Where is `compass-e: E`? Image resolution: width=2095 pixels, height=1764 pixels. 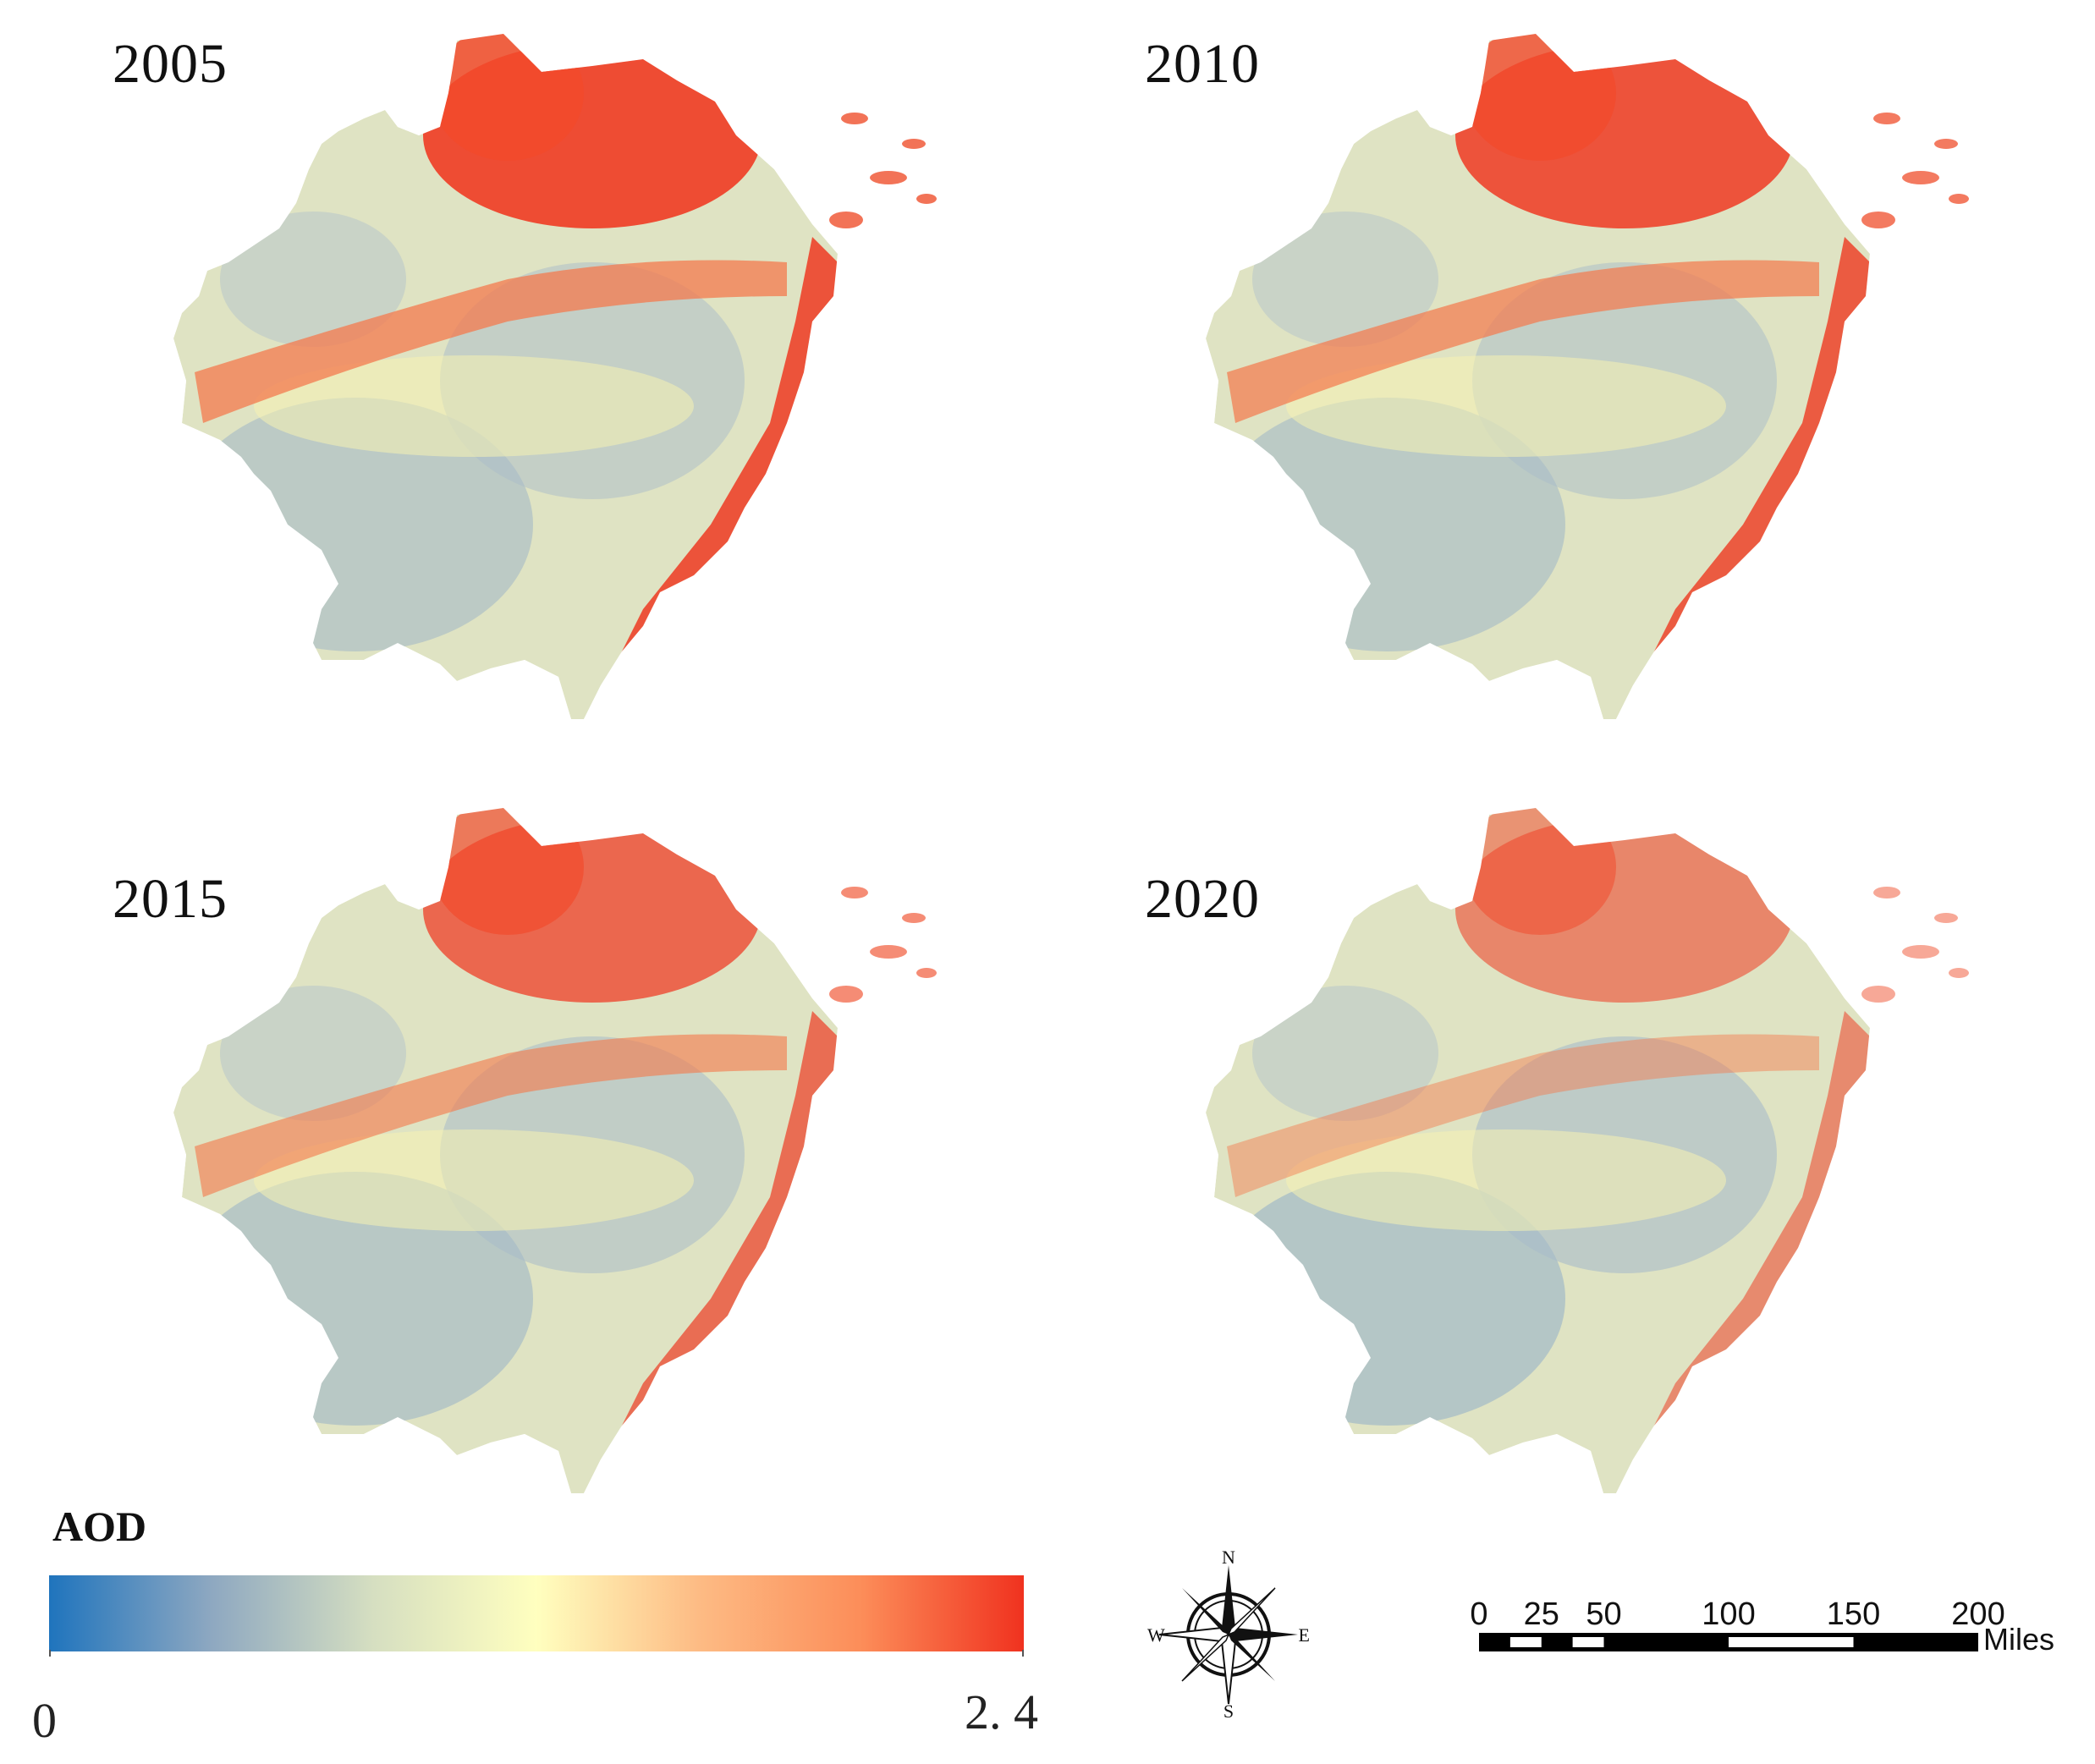
compass-e: E is located at coordinates (1304, 1635).